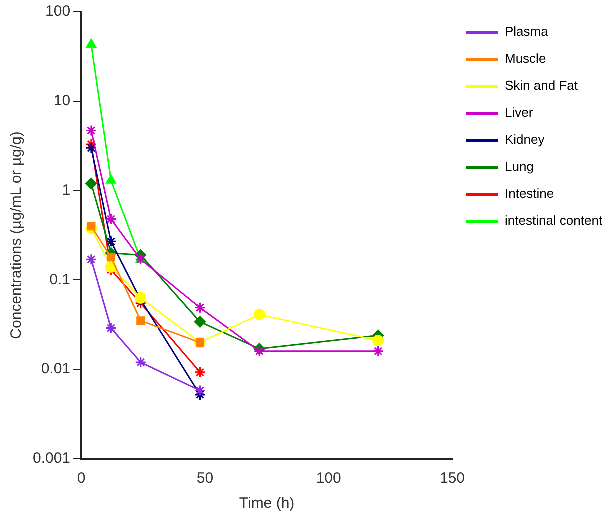 The height and width of the screenshot is (525, 610). Describe the element at coordinates (17, 236) in the screenshot. I see `y-axis-title: Concentrations (µg/mL or µg/g)` at that location.